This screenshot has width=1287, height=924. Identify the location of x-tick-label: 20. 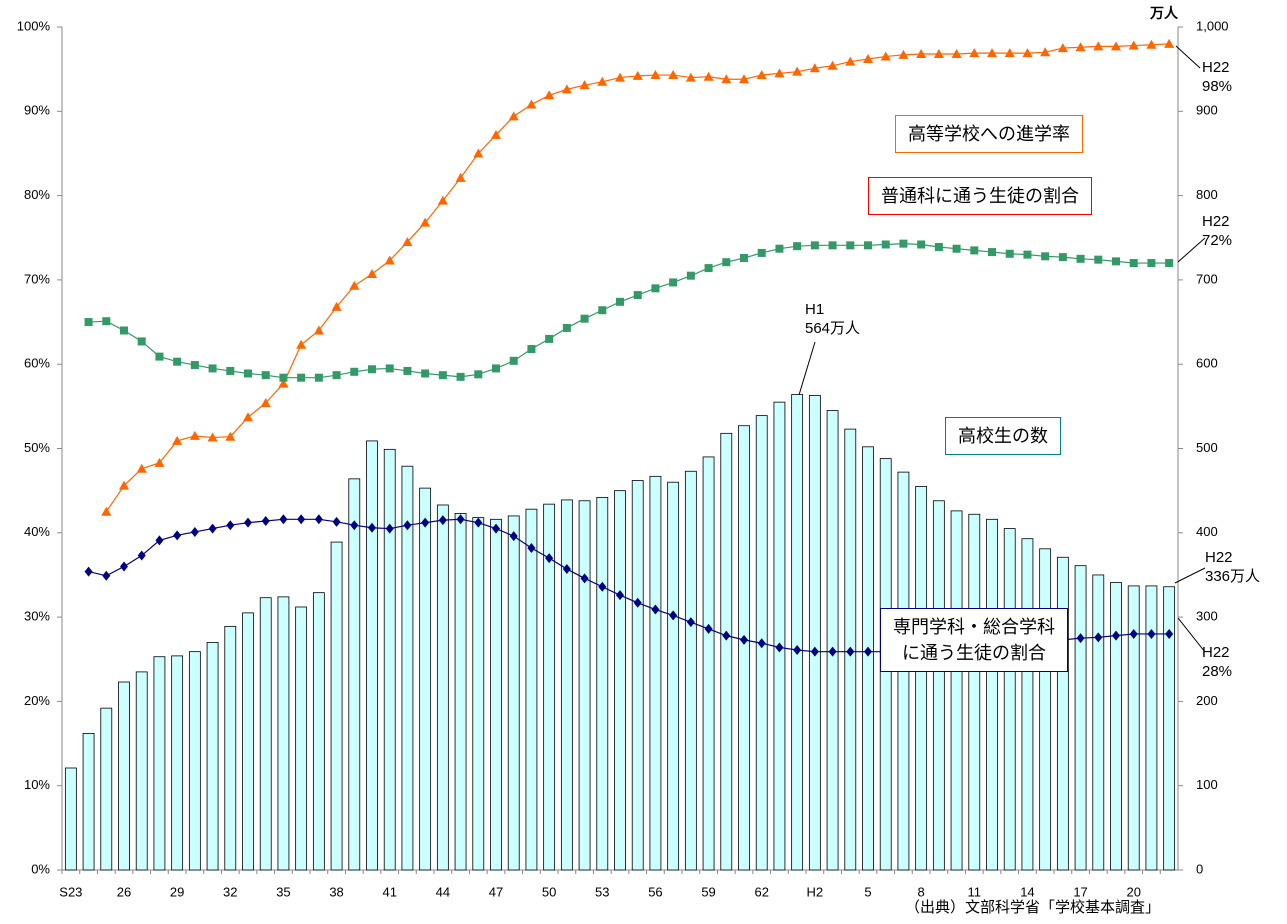
(1133, 891).